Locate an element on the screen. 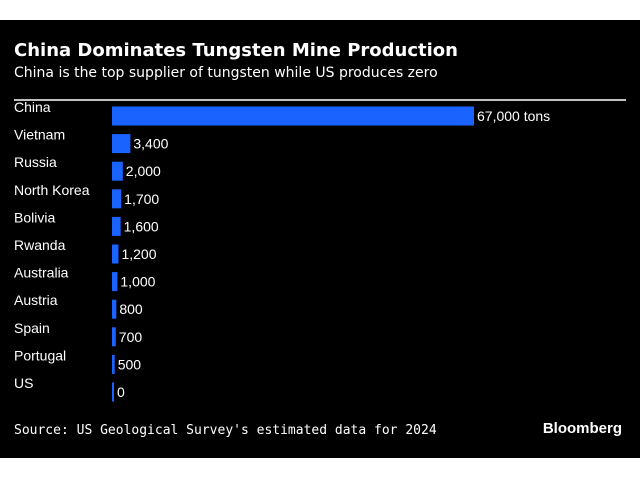  value-label: 1,000 is located at coordinates (137, 282).